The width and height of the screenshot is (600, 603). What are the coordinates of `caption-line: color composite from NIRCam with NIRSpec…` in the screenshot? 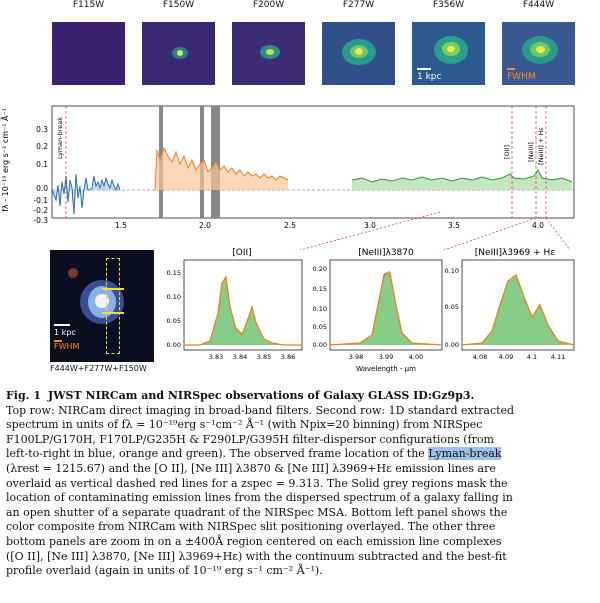 It's located at (251, 527).